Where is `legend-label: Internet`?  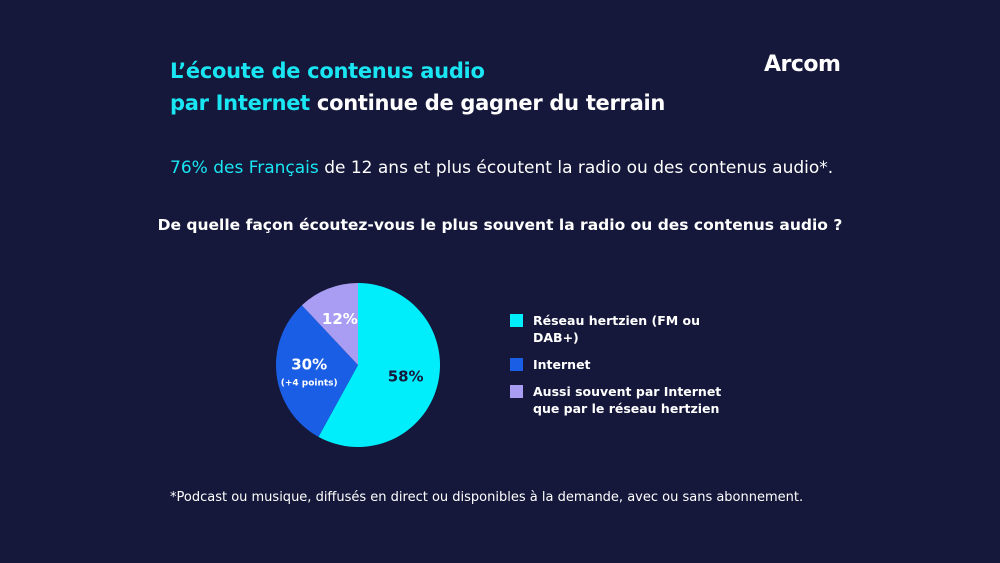
legend-label: Internet is located at coordinates (562, 364).